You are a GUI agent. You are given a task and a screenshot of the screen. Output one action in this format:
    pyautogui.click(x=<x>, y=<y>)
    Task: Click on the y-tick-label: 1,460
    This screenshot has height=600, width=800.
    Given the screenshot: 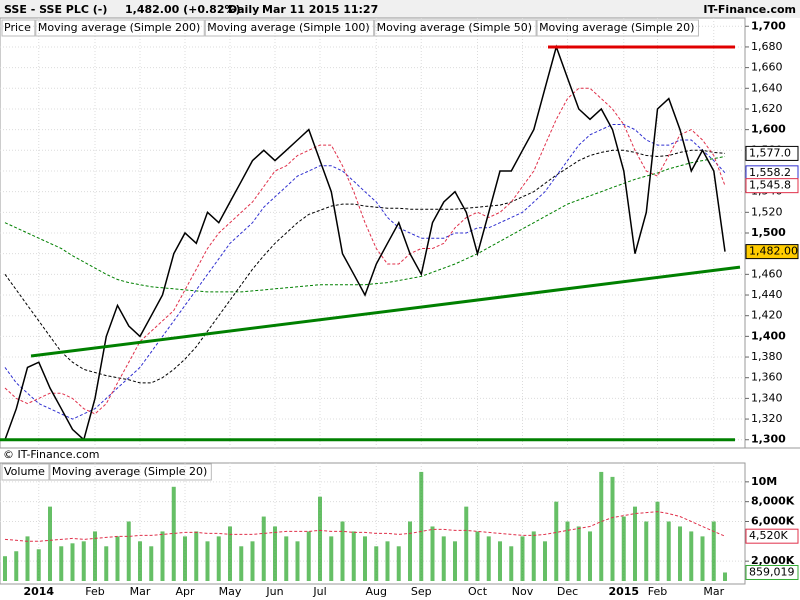 What is the action you would take?
    pyautogui.click(x=767, y=273)
    